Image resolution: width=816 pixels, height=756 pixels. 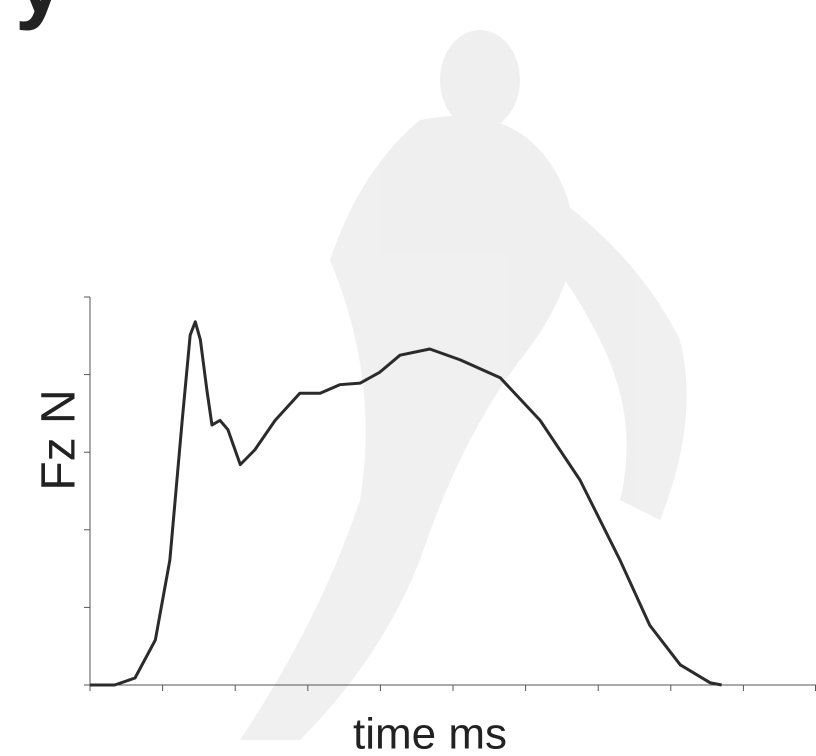 What do you see at coordinates (59, 439) in the screenshot?
I see `y-axis-label: Fz N` at bounding box center [59, 439].